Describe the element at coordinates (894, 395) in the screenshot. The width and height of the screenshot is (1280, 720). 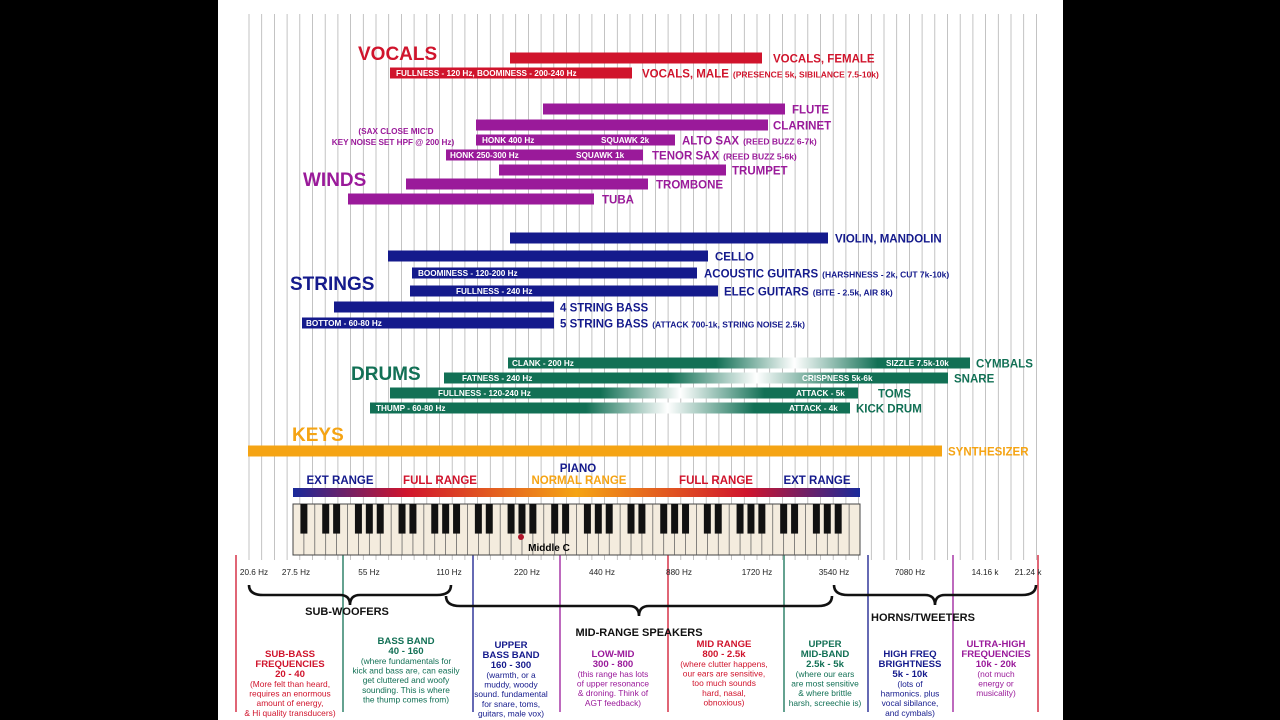
I see `instrument-label: TOMS` at that location.